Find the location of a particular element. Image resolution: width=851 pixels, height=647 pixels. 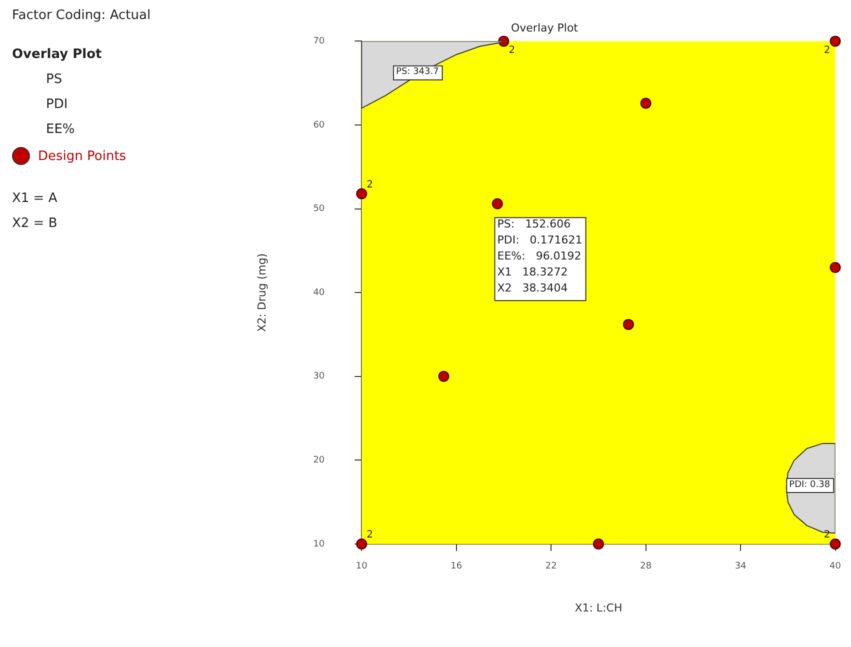

chart-title: Overlay Plot is located at coordinates (545, 27).